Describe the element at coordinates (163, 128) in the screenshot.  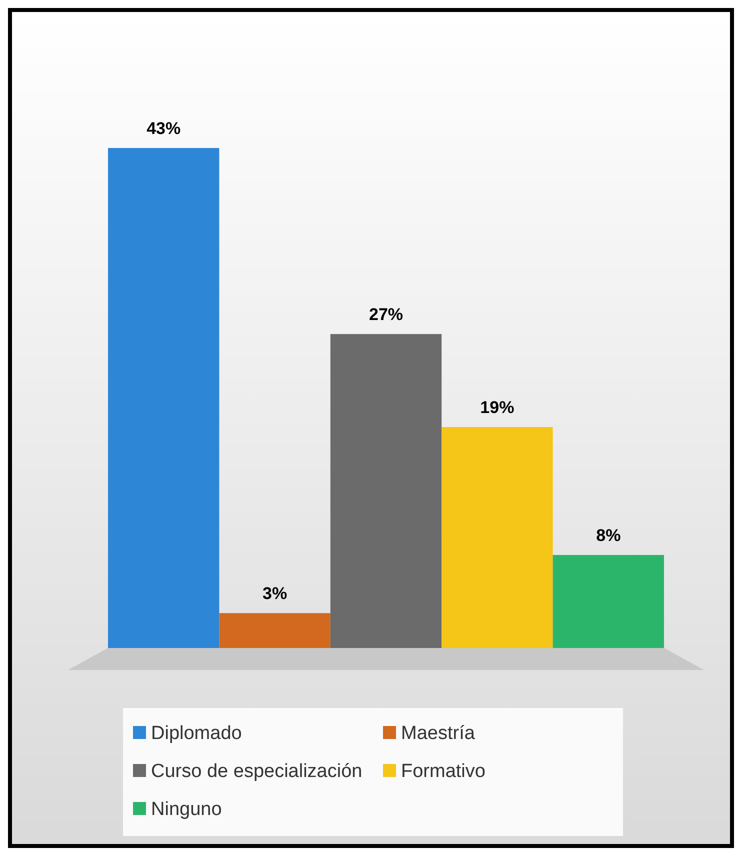
I see `data-label: 43%` at that location.